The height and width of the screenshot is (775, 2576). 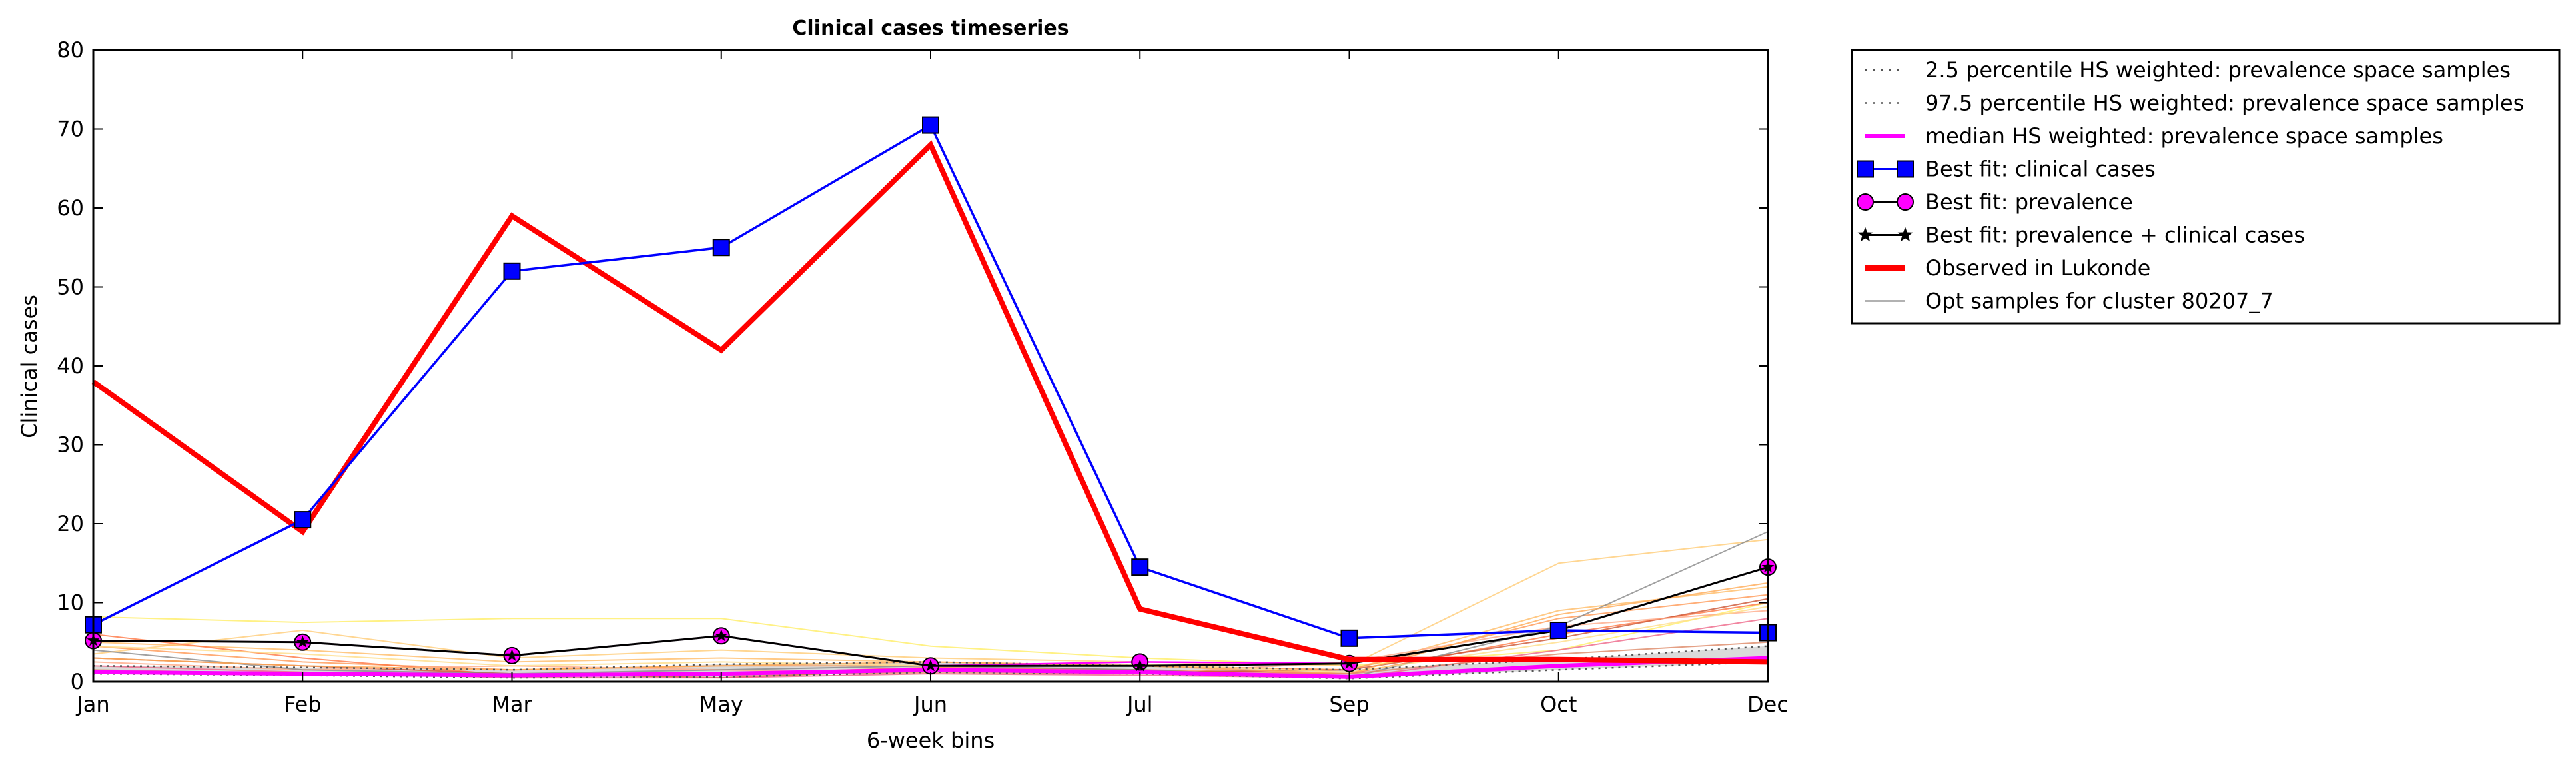 I want to click on legend-label: Best fit: prevalence, so click(x=2029, y=202).